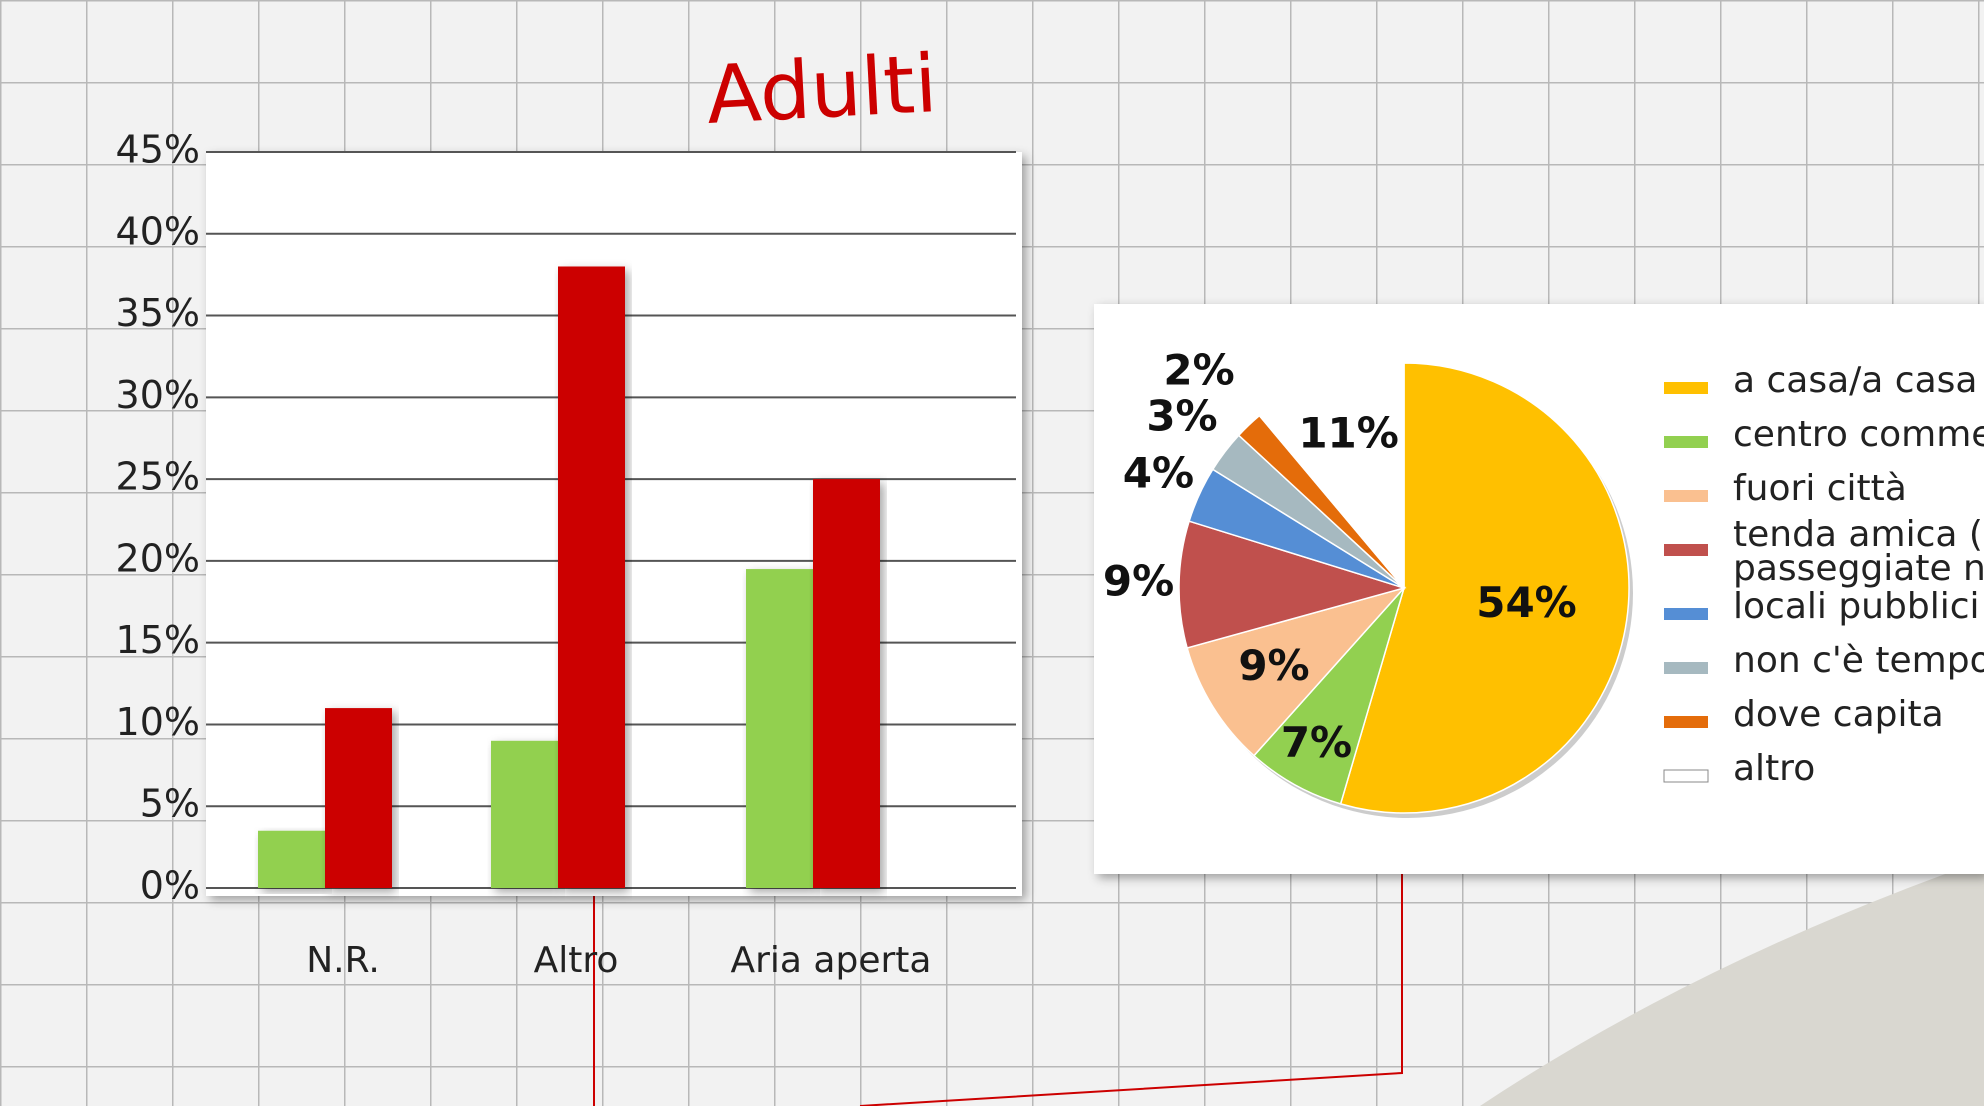 This screenshot has width=1984, height=1106. What do you see at coordinates (158, 231) in the screenshot?
I see `y-tick-label: 40%` at bounding box center [158, 231].